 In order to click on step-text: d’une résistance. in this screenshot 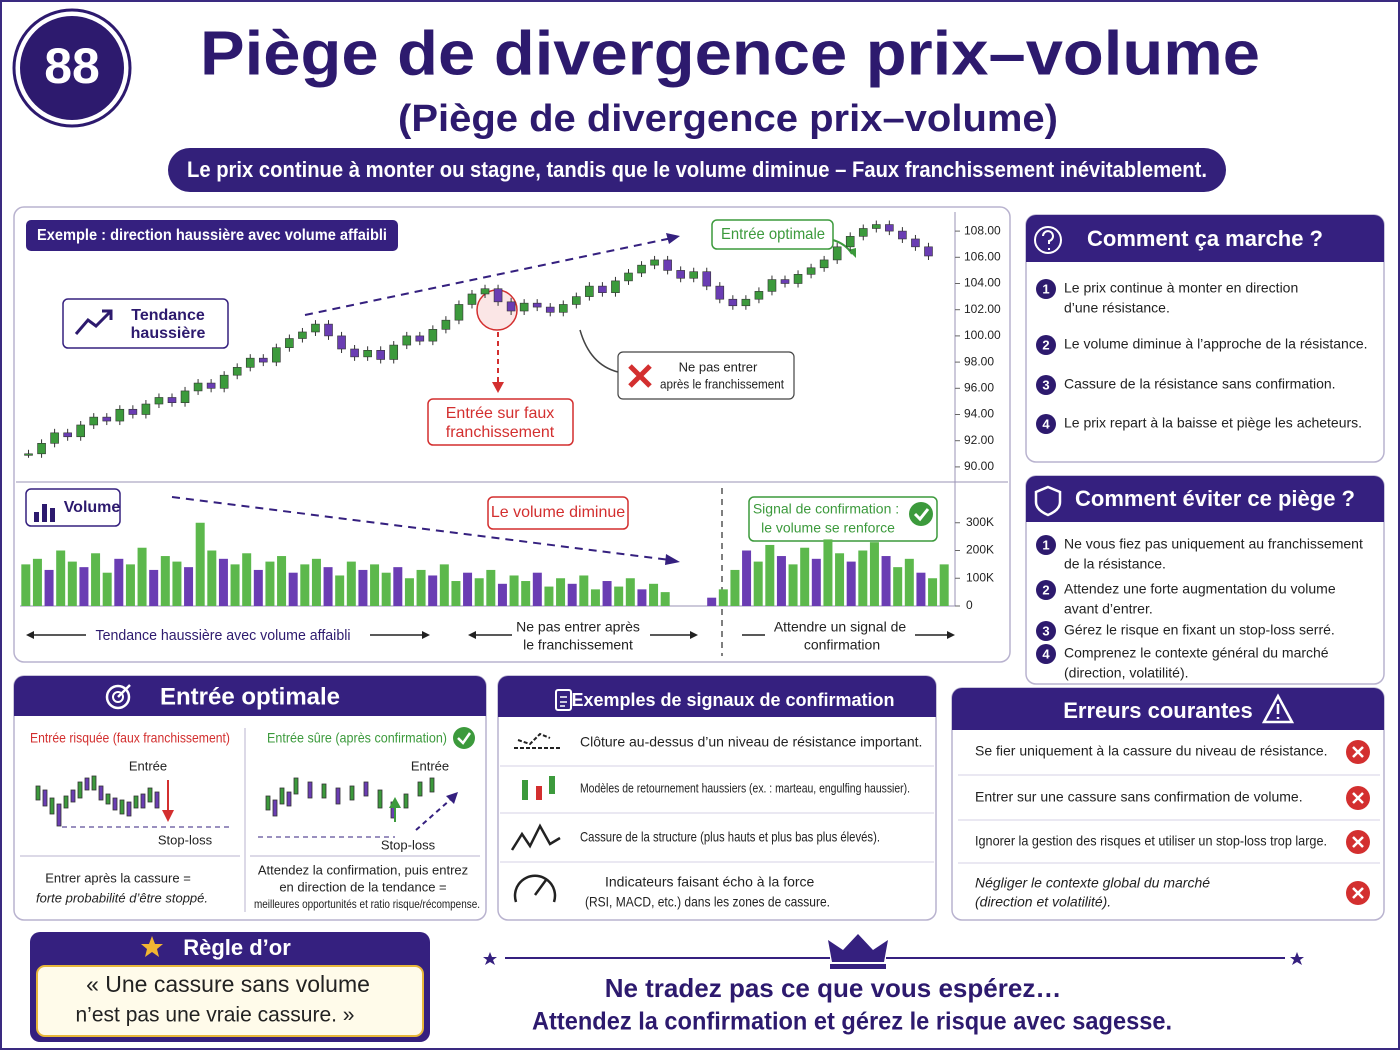, I will do `click(1117, 308)`.